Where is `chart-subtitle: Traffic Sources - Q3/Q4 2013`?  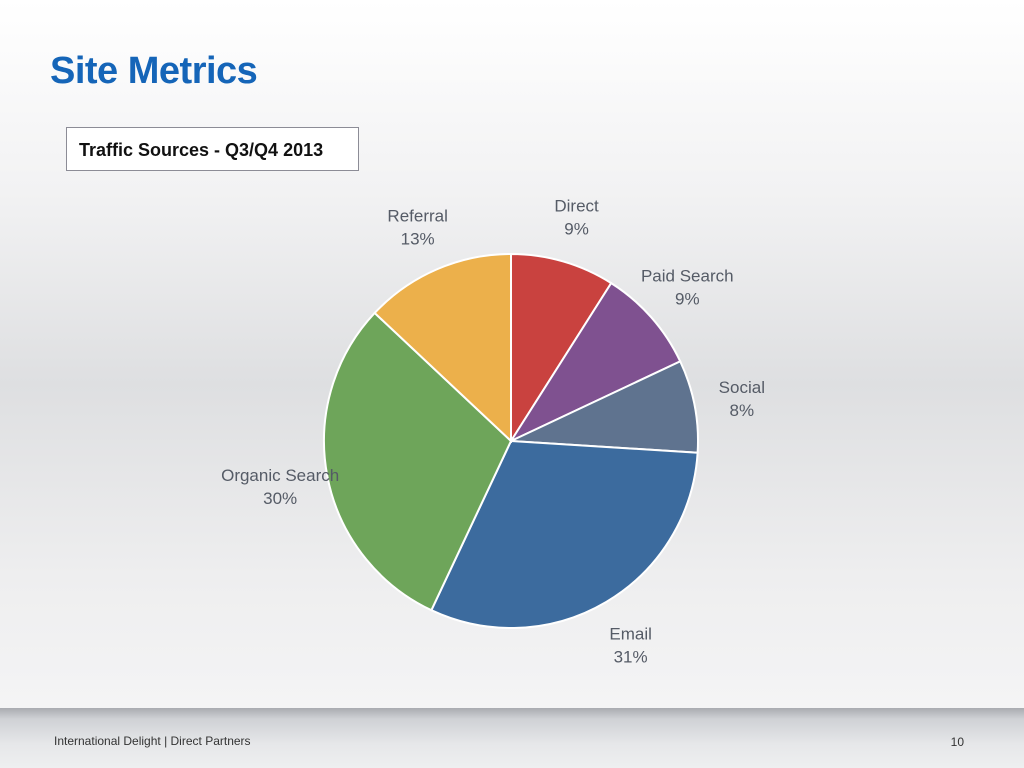
chart-subtitle: Traffic Sources - Q3/Q4 2013 is located at coordinates (201, 150).